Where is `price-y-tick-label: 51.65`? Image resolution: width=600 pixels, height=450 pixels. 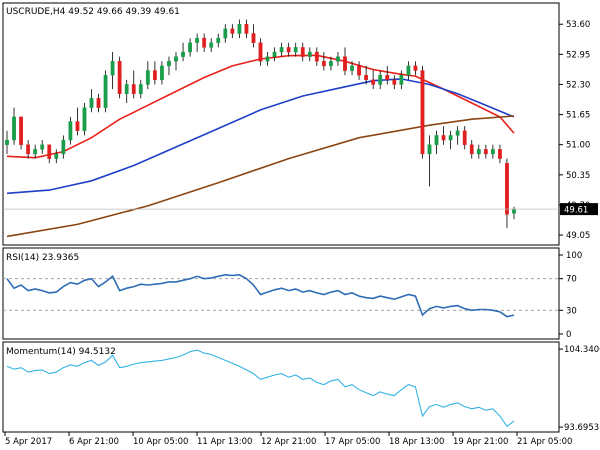 price-y-tick-label: 51.65 is located at coordinates (578, 116).